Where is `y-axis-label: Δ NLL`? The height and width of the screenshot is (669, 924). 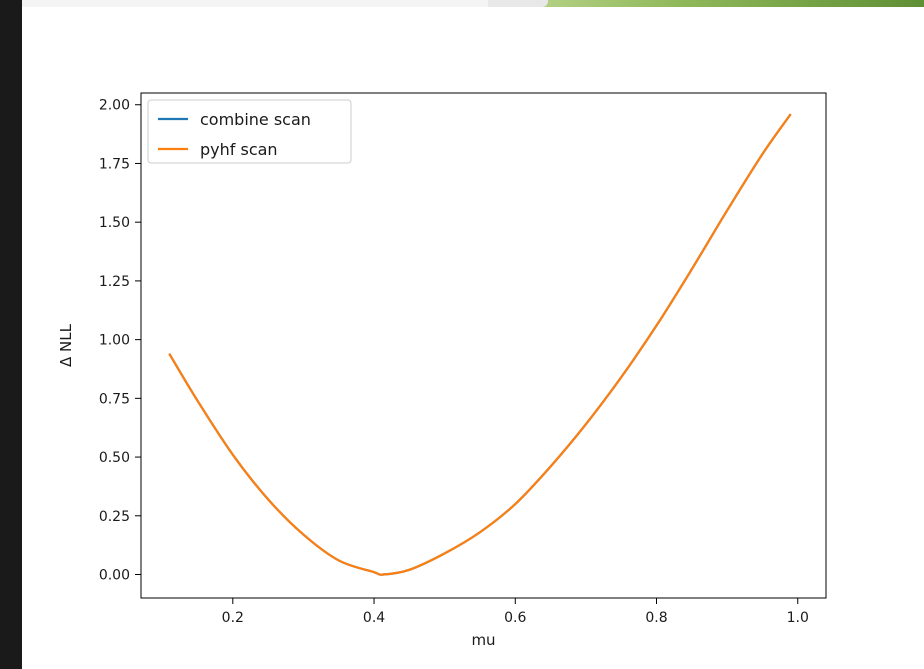
y-axis-label: Δ NLL is located at coordinates (66, 345).